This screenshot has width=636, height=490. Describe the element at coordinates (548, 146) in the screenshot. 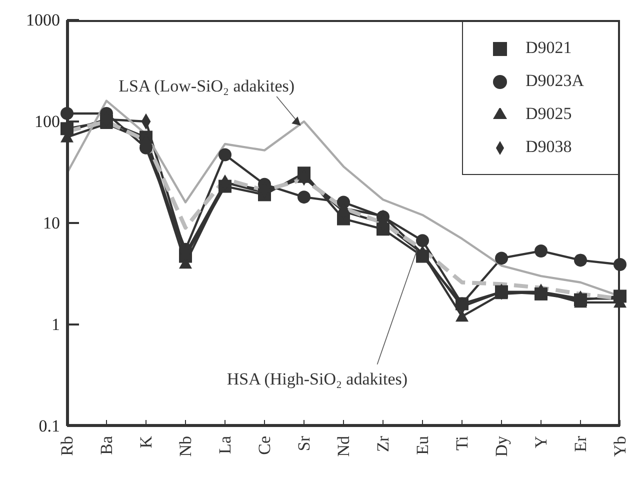

I see `legend-label: D9038` at that location.